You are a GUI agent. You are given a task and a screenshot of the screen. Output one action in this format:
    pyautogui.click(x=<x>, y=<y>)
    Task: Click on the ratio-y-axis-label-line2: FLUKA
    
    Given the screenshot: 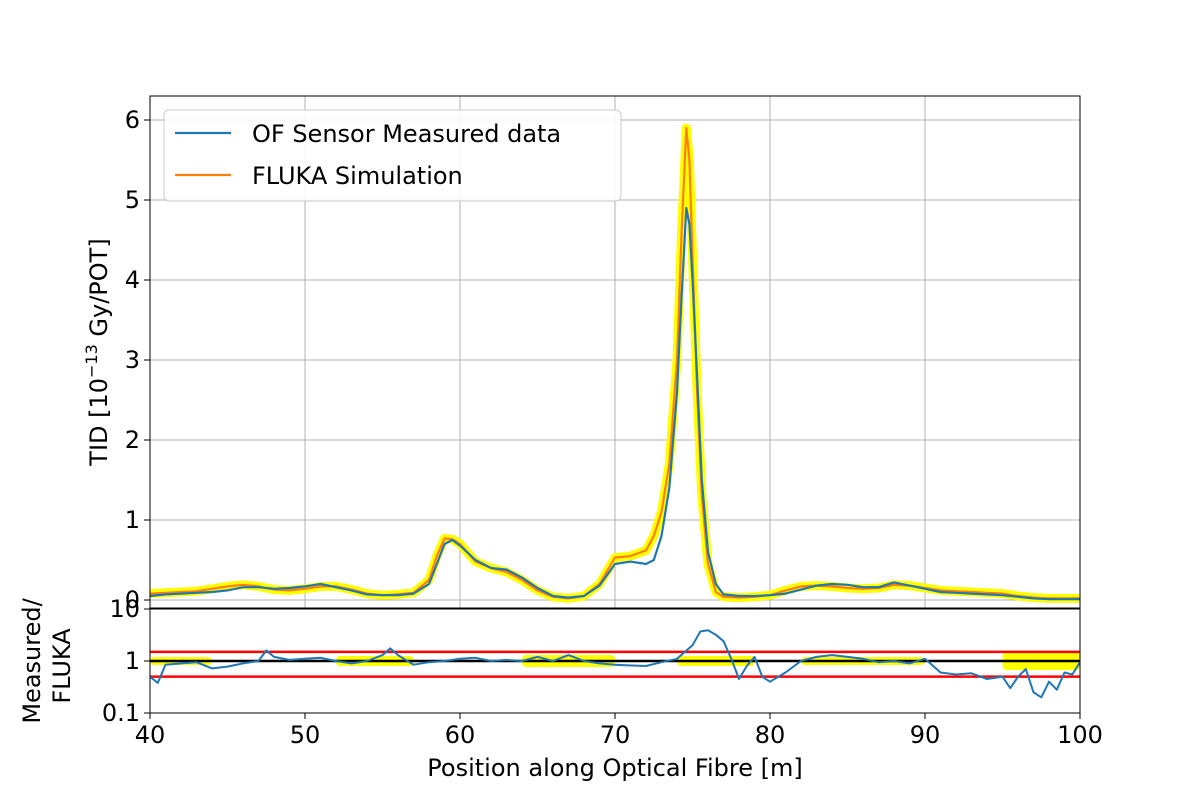 What is the action you would take?
    pyautogui.click(x=62, y=666)
    